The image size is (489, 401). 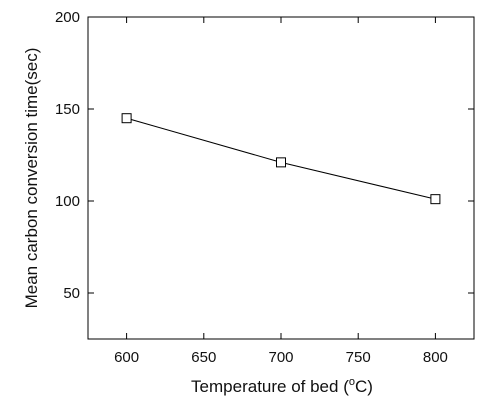 I want to click on x-axis-title-superscript: o, so click(x=352, y=382).